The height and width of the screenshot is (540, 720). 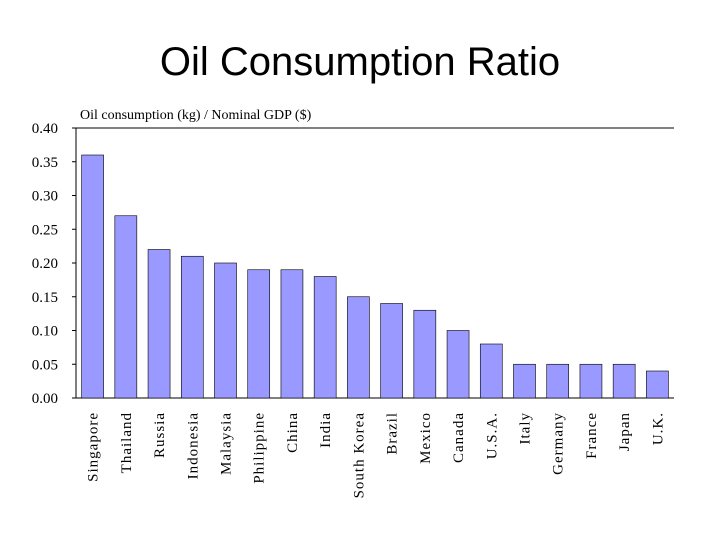 I want to click on bar-china, so click(x=292, y=334).